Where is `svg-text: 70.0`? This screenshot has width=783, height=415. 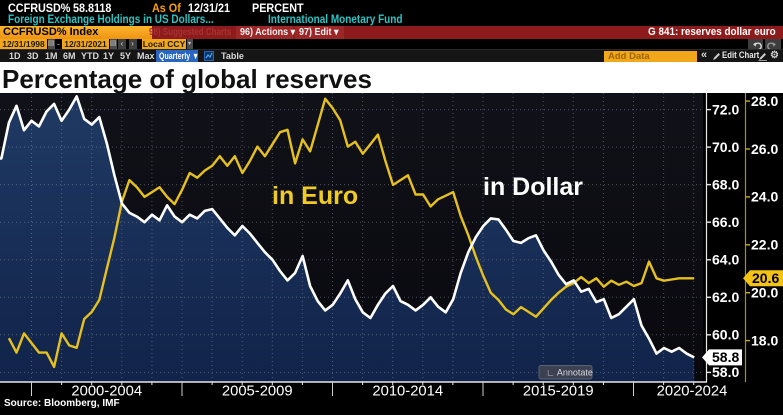
svg-text: 70.0 is located at coordinates (725, 147).